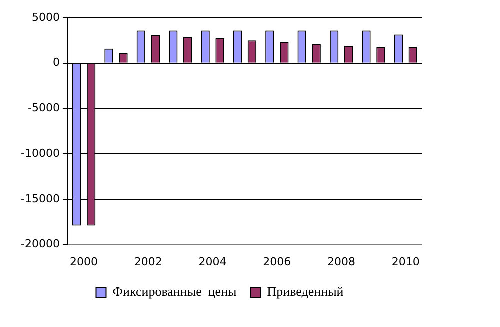  What do you see at coordinates (342, 261) in the screenshot?
I see `x-tick-label: 2008` at bounding box center [342, 261].